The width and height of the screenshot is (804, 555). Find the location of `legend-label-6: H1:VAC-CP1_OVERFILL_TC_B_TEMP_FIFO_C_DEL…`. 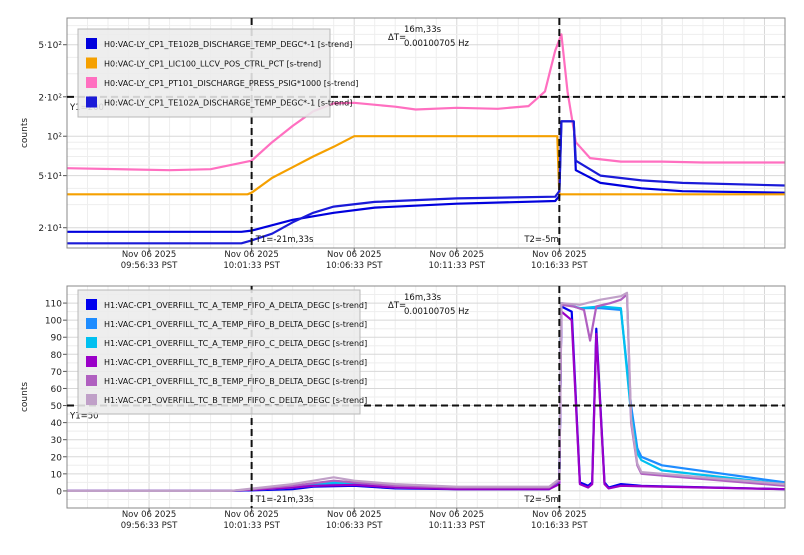

legend-label-6: H1:VAC-CP1_OVERFILL_TC_B_TEMP_FIFO_C_DEL… is located at coordinates (235, 400).